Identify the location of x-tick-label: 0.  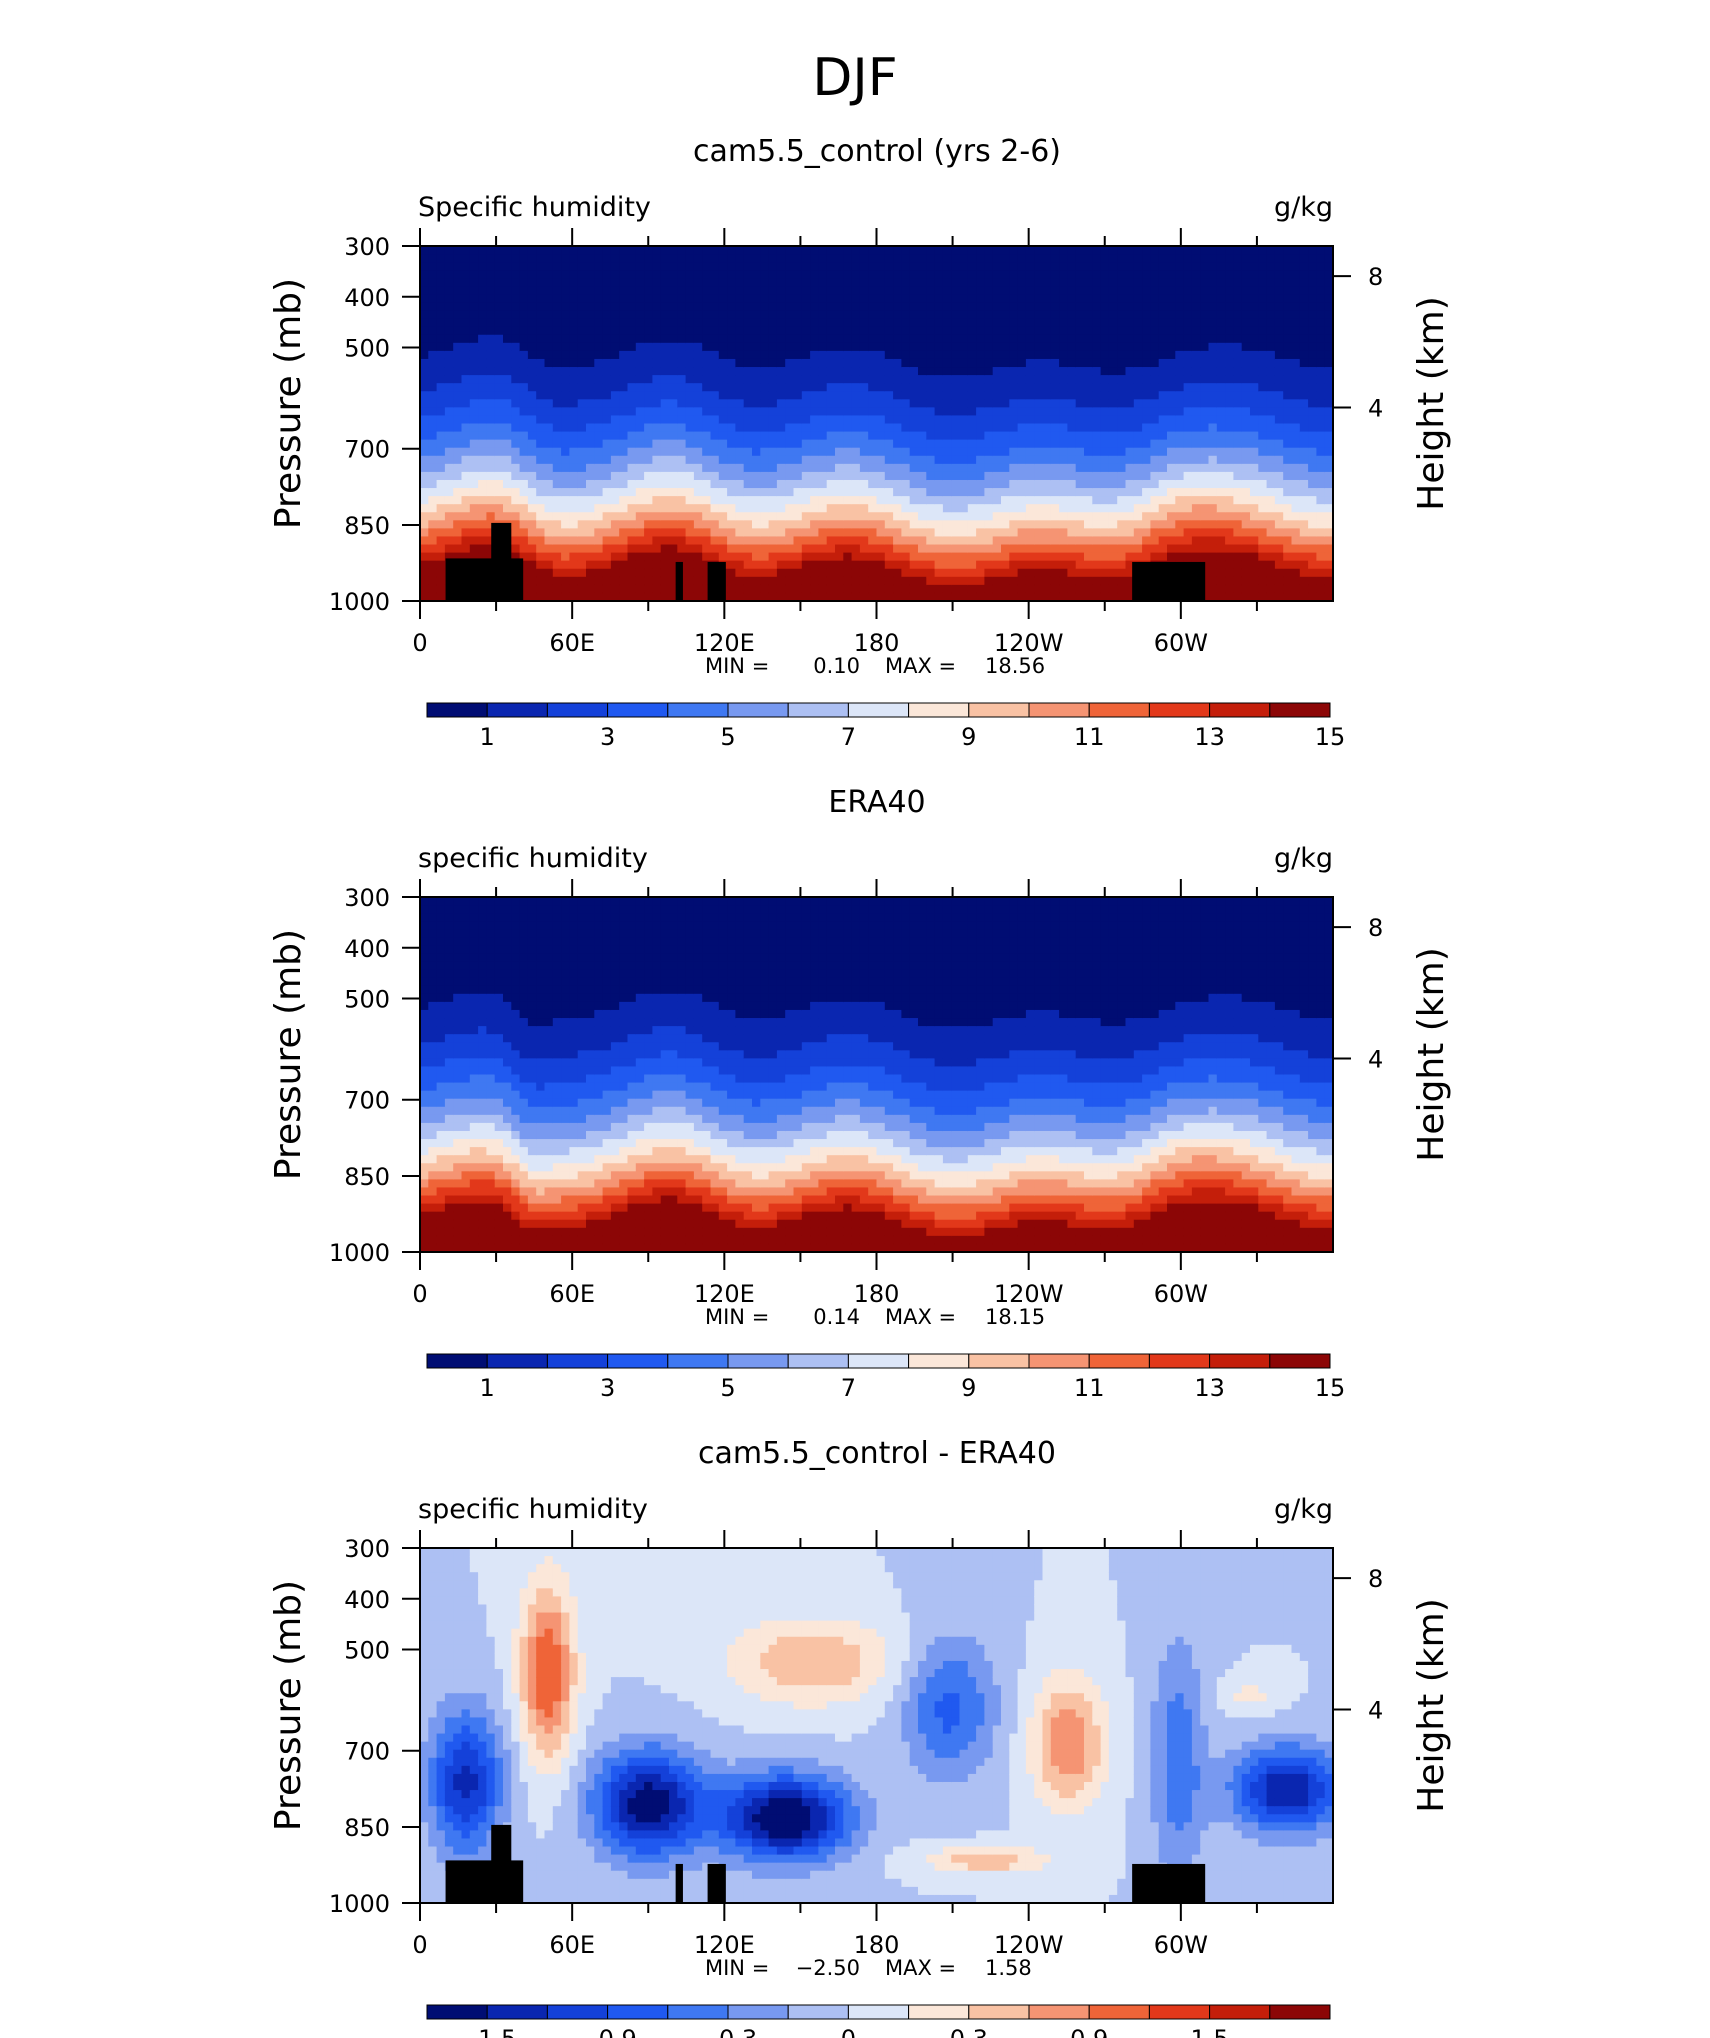
(419, 643).